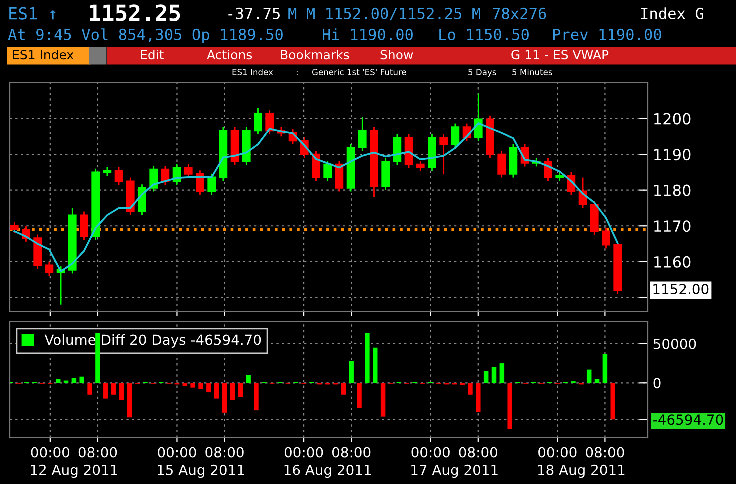 This screenshot has width=736, height=484. I want to click on y-tick-label: 1200, so click(672, 119).